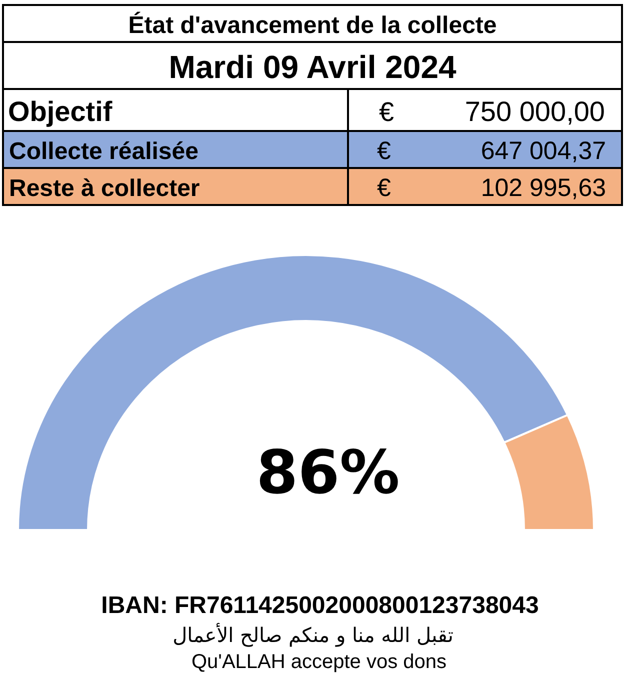  I want to click on text: تقبل الله منا و منكم صالح الأعمال, so click(313, 634).